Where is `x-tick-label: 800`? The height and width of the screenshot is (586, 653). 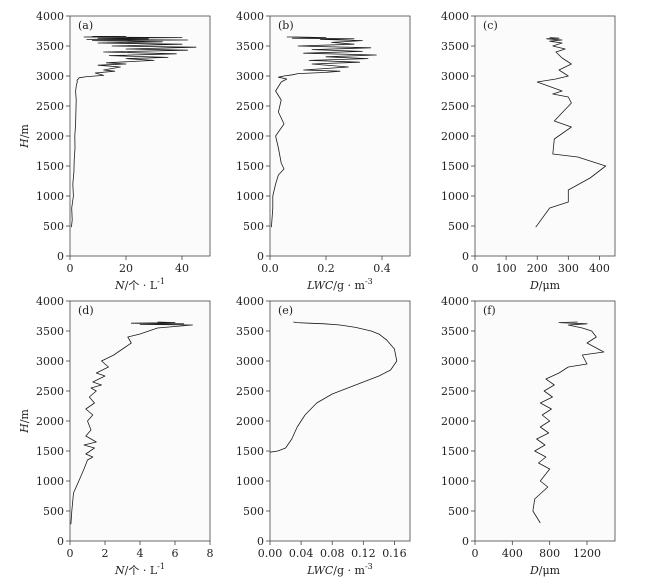 x-tick-label: 800 is located at coordinates (549, 553).